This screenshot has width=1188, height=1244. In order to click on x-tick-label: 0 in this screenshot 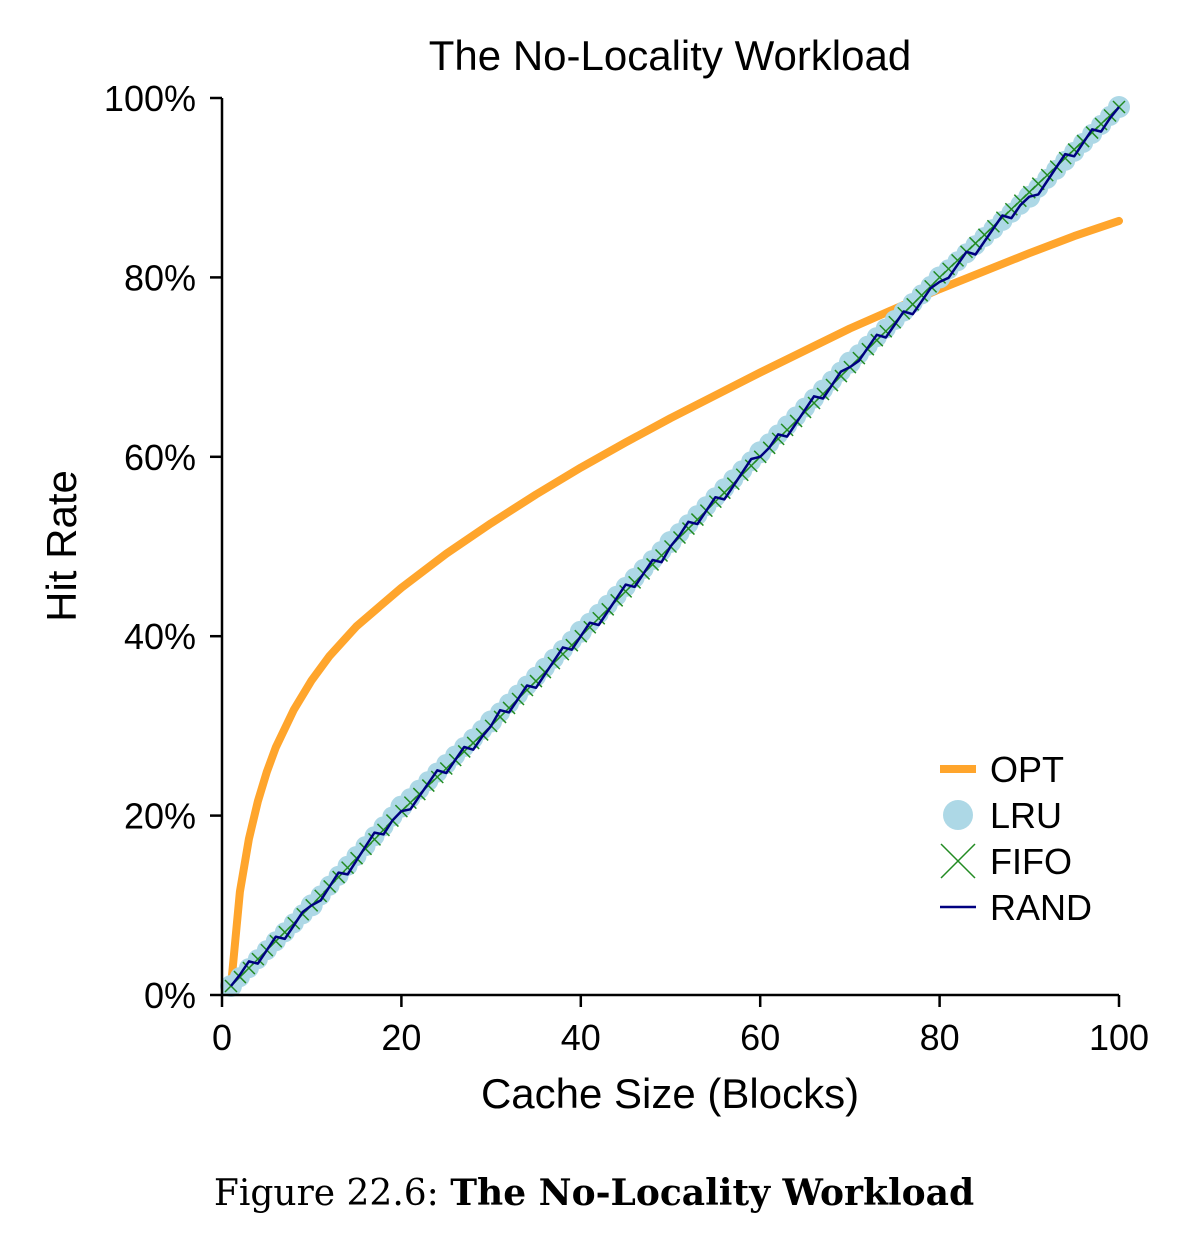, I will do `click(222, 1037)`.